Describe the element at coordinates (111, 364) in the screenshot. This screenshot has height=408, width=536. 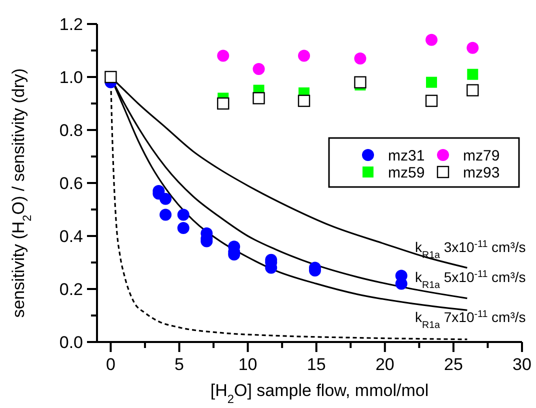
I see `x-tick-label: 0` at that location.